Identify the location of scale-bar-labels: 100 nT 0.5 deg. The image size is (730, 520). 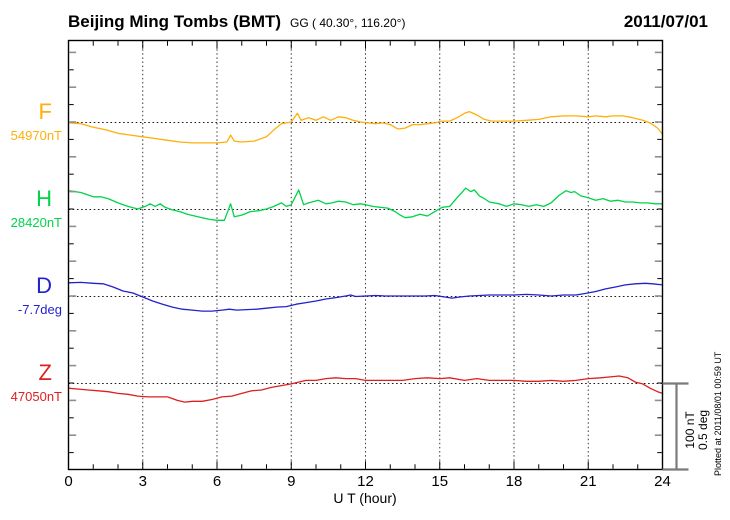
(696, 429).